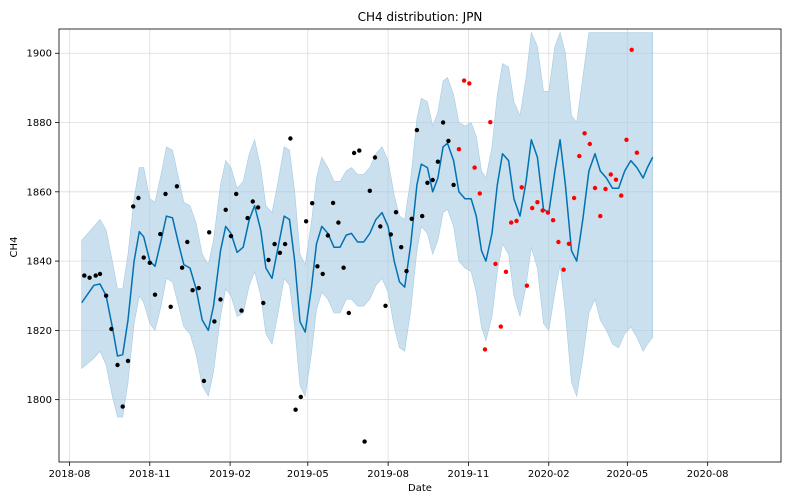  Describe the element at coordinates (43, 227) in the screenshot. I see `y-axis-ticks: 1800 1820 1840 1860 1880 1900` at that location.